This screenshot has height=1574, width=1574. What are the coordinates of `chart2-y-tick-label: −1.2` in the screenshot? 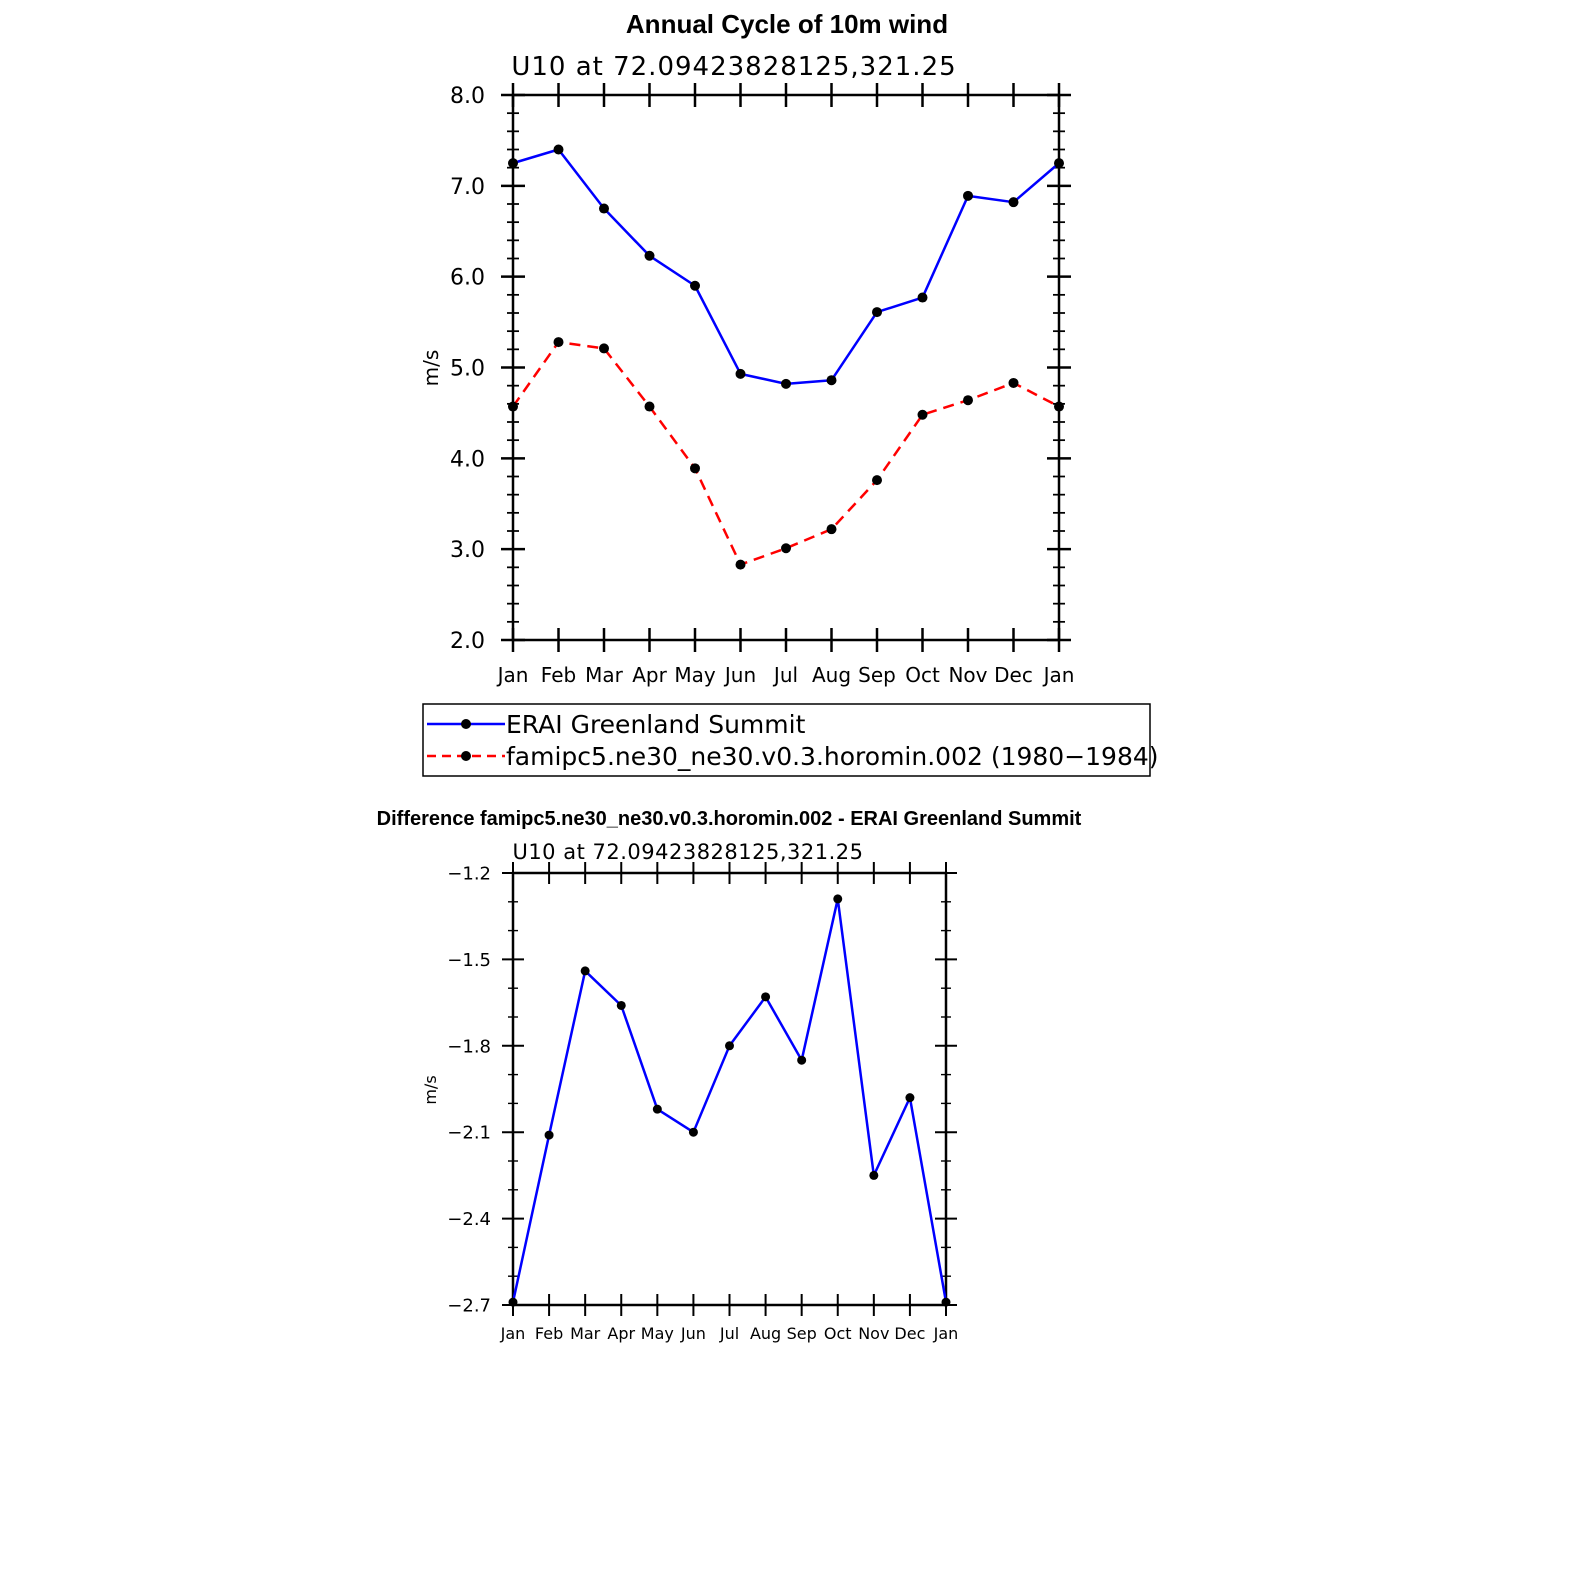 It's located at (469, 873).